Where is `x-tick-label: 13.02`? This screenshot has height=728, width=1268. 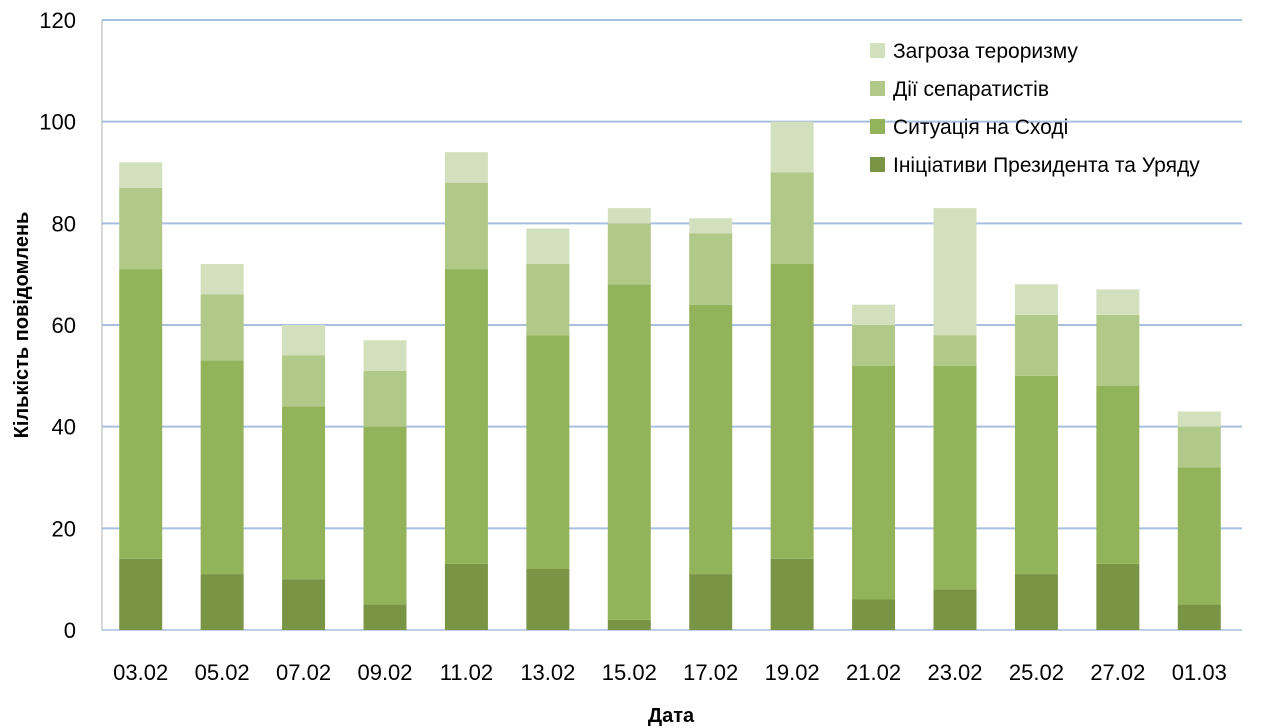
x-tick-label: 13.02 is located at coordinates (547, 672).